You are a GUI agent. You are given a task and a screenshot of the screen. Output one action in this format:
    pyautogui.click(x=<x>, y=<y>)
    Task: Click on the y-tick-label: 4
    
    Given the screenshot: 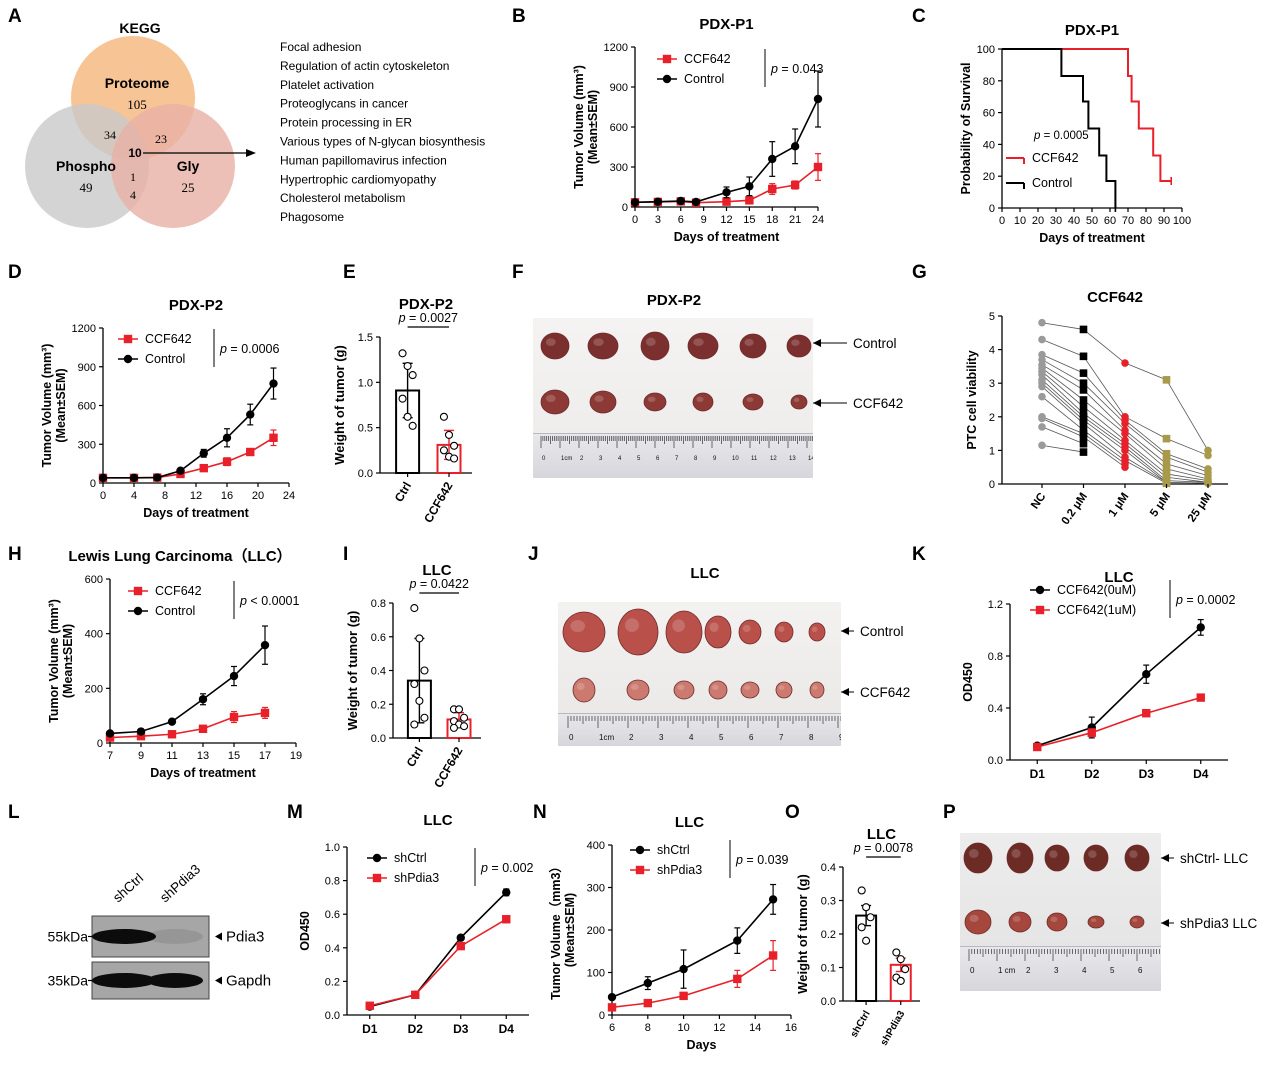 What is the action you would take?
    pyautogui.click(x=992, y=351)
    